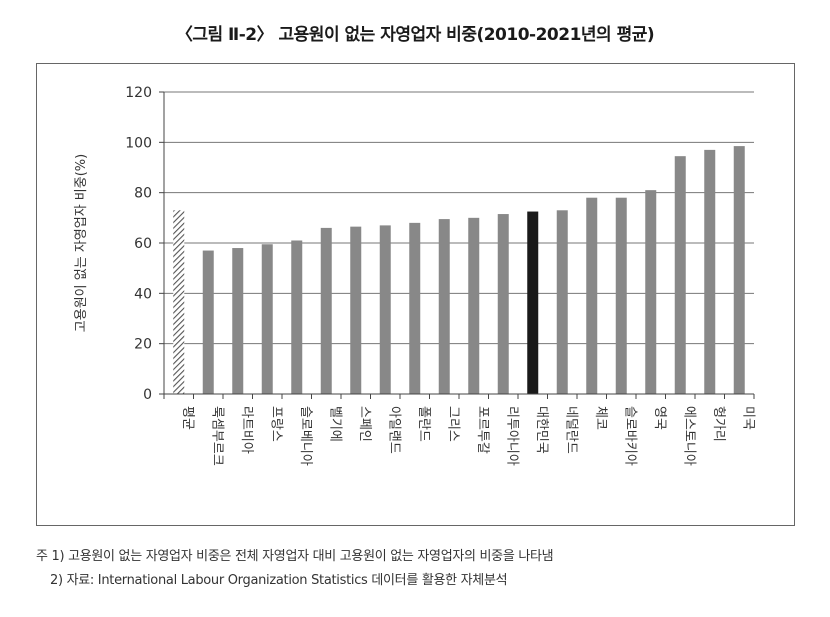  I want to click on category-label: 슬로바키아, so click(629, 436).